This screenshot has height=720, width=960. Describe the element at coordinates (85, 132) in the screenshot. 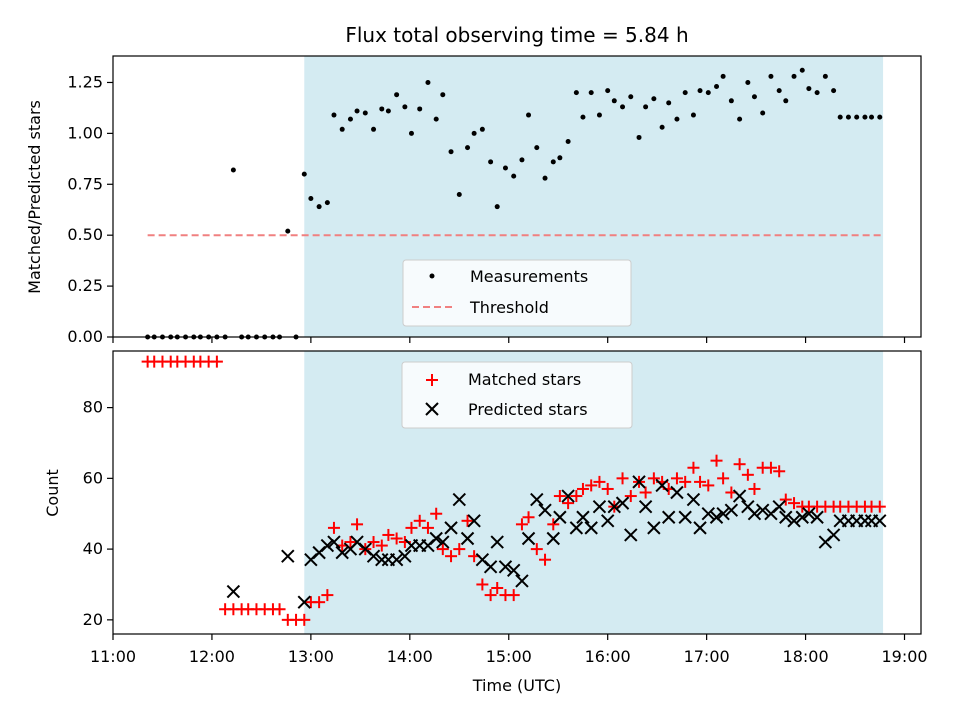

I see `y-tick-label: 1.00` at that location.